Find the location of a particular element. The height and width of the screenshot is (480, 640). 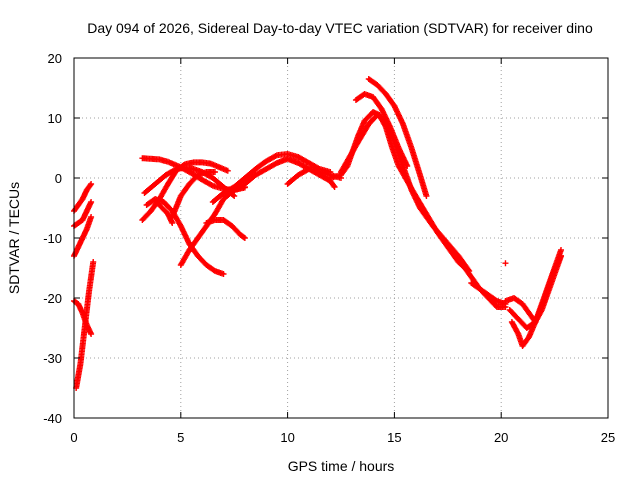

series-a3 is located at coordinates (83, 236).